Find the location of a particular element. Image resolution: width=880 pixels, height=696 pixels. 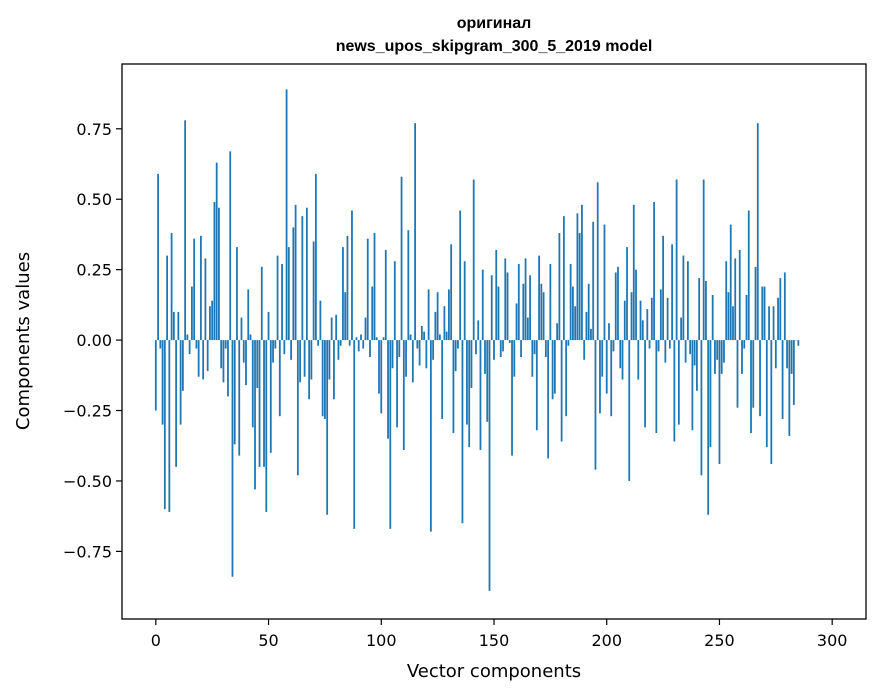

y-tick-label: 0.75 is located at coordinates (94, 129).